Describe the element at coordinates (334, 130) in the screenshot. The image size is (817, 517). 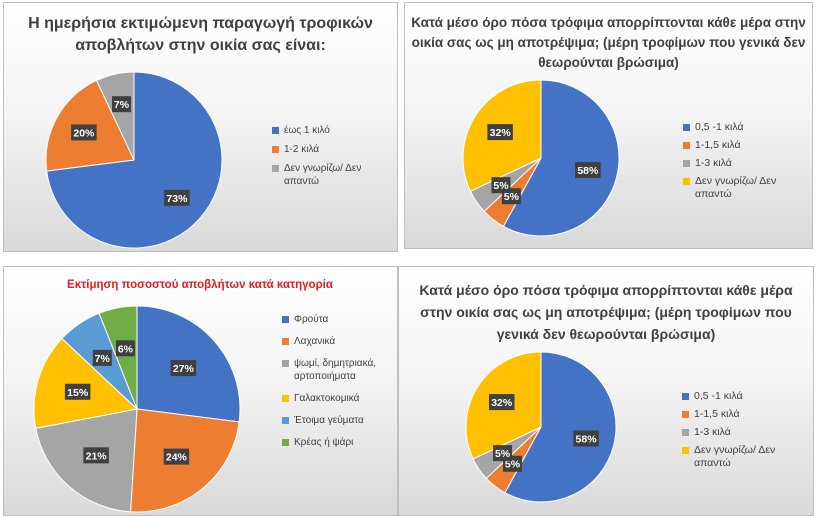
I see `legend-item-έως-1-κιλό: έως 1 κιλό` at that location.